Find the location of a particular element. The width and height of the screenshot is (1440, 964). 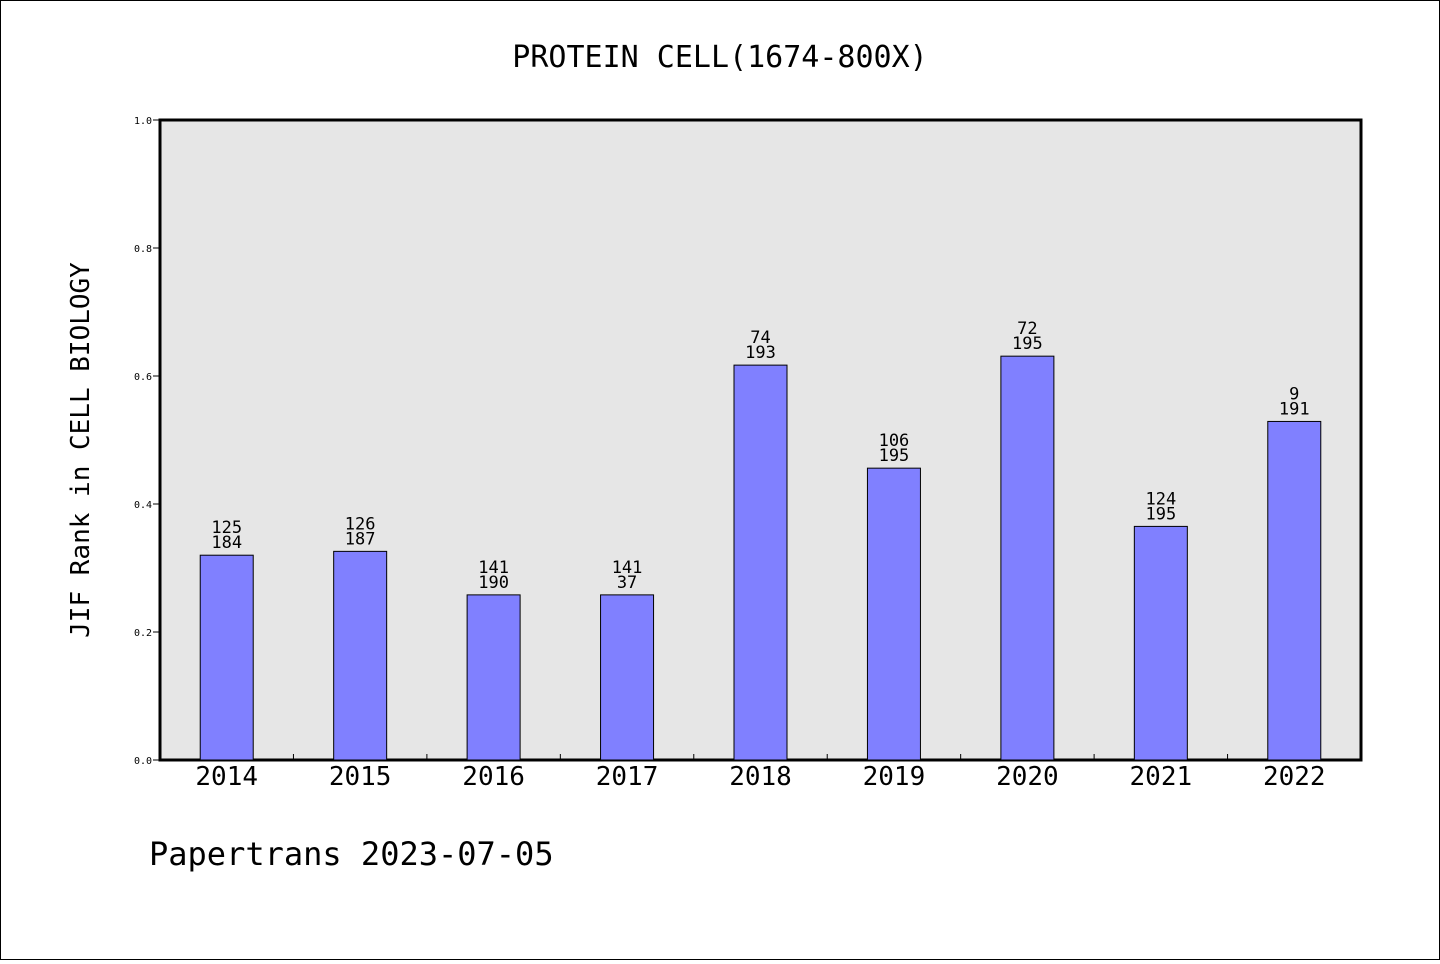

bar-label-total: 191 is located at coordinates (1294, 409).